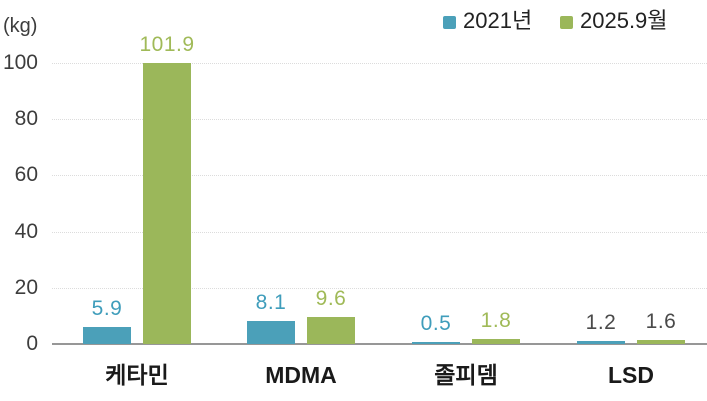 The height and width of the screenshot is (401, 707). What do you see at coordinates (566, 22) in the screenshot?
I see `legend-swatch-series2` at bounding box center [566, 22].